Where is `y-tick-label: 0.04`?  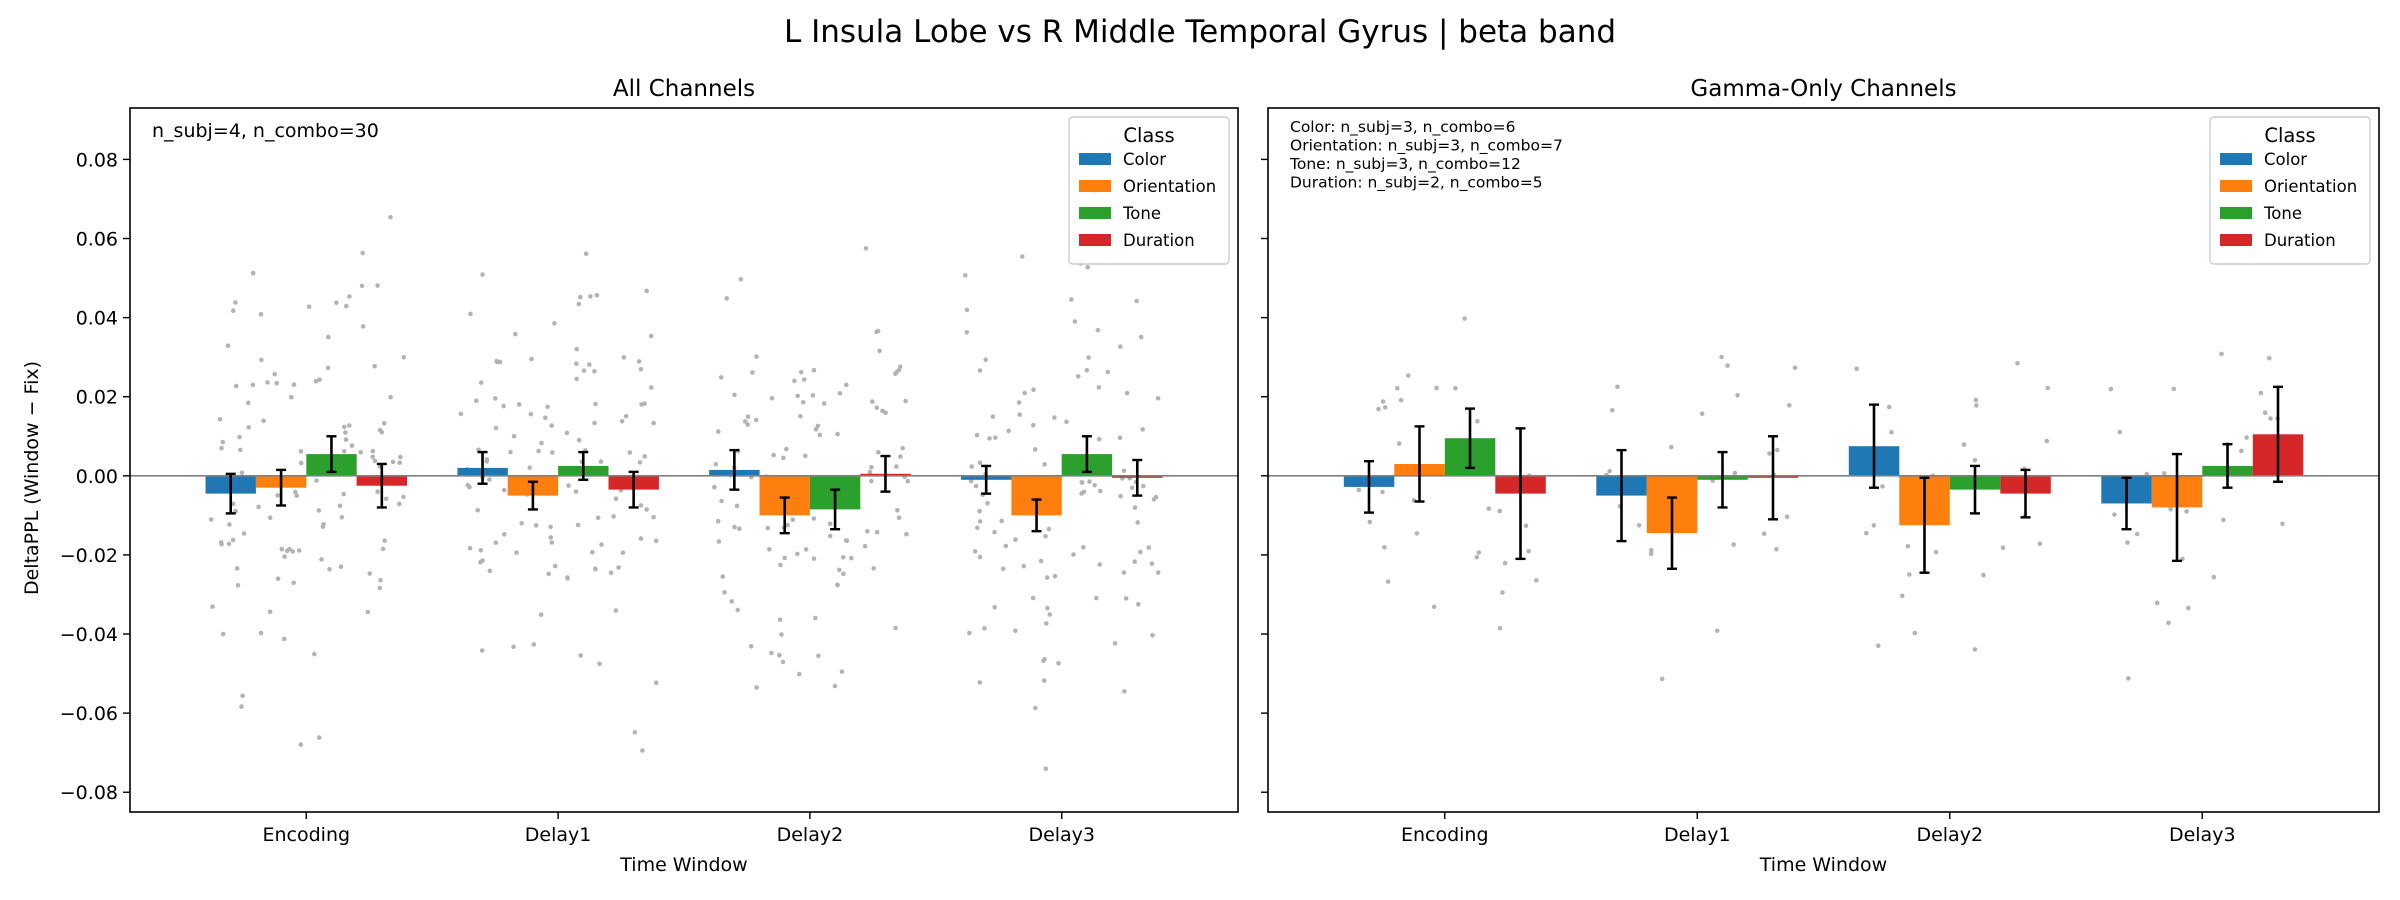 y-tick-label: 0.04 is located at coordinates (97, 319).